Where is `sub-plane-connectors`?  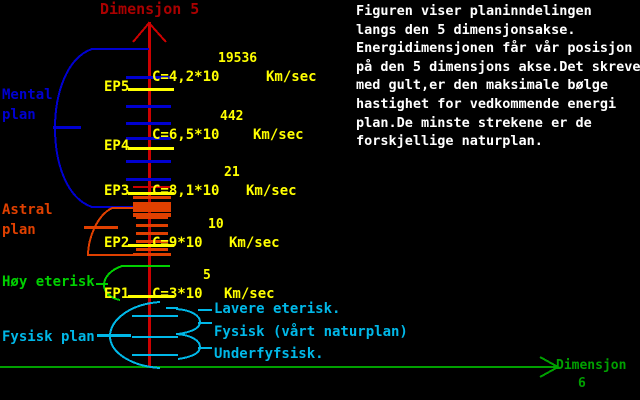
sub-plane-connectors is located at coordinates (172, 333).